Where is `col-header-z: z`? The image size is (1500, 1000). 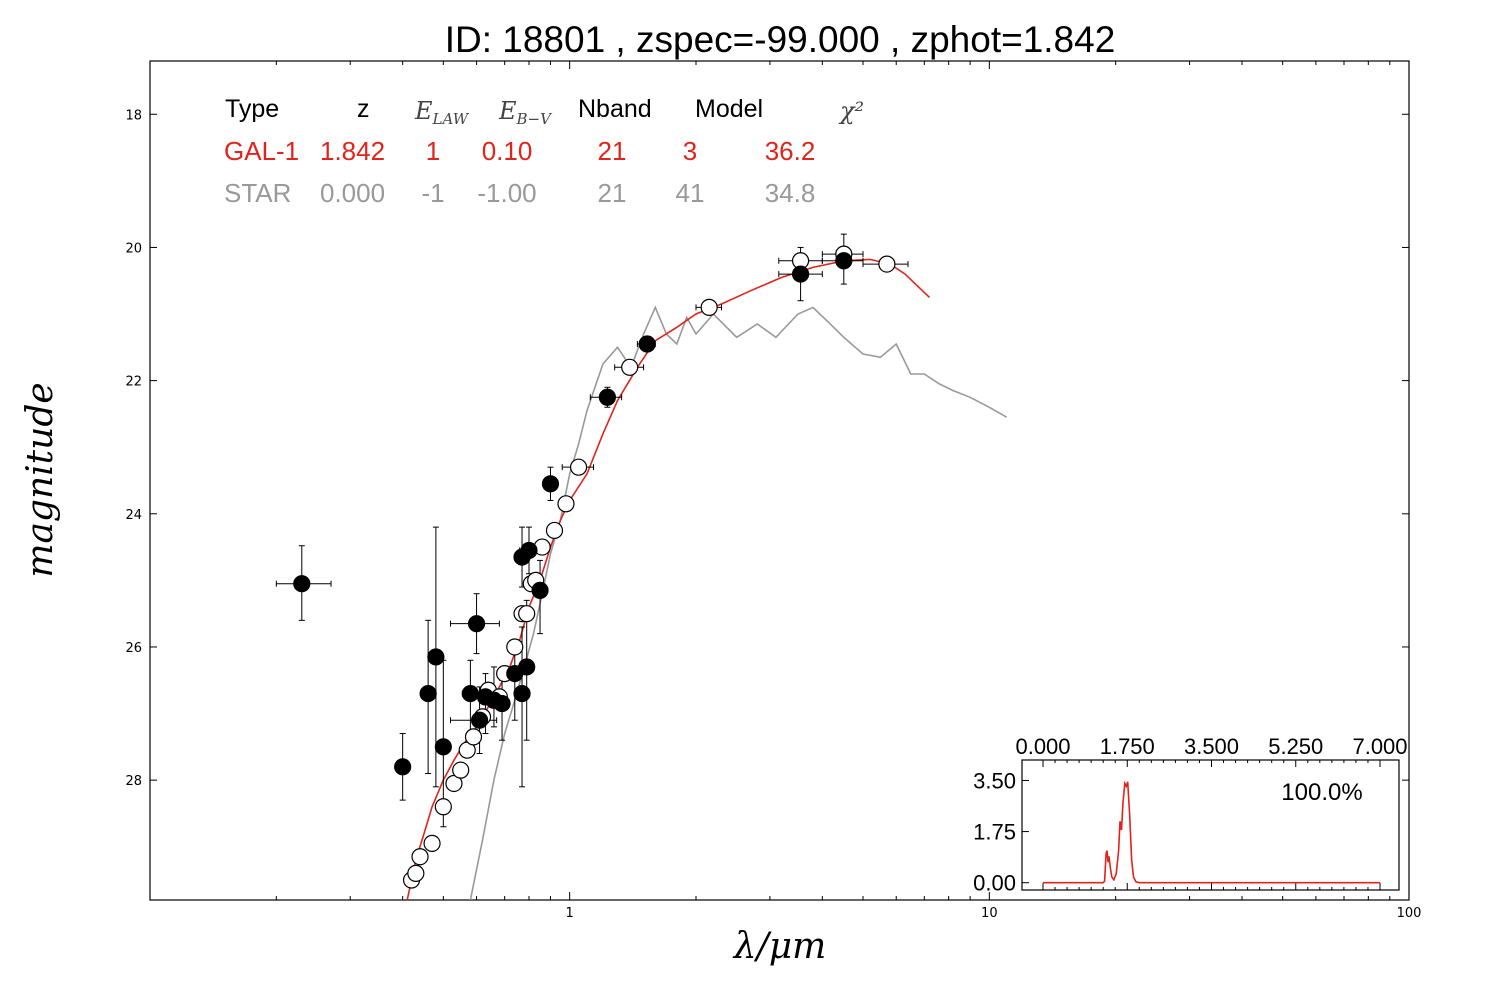 col-header-z: z is located at coordinates (363, 109).